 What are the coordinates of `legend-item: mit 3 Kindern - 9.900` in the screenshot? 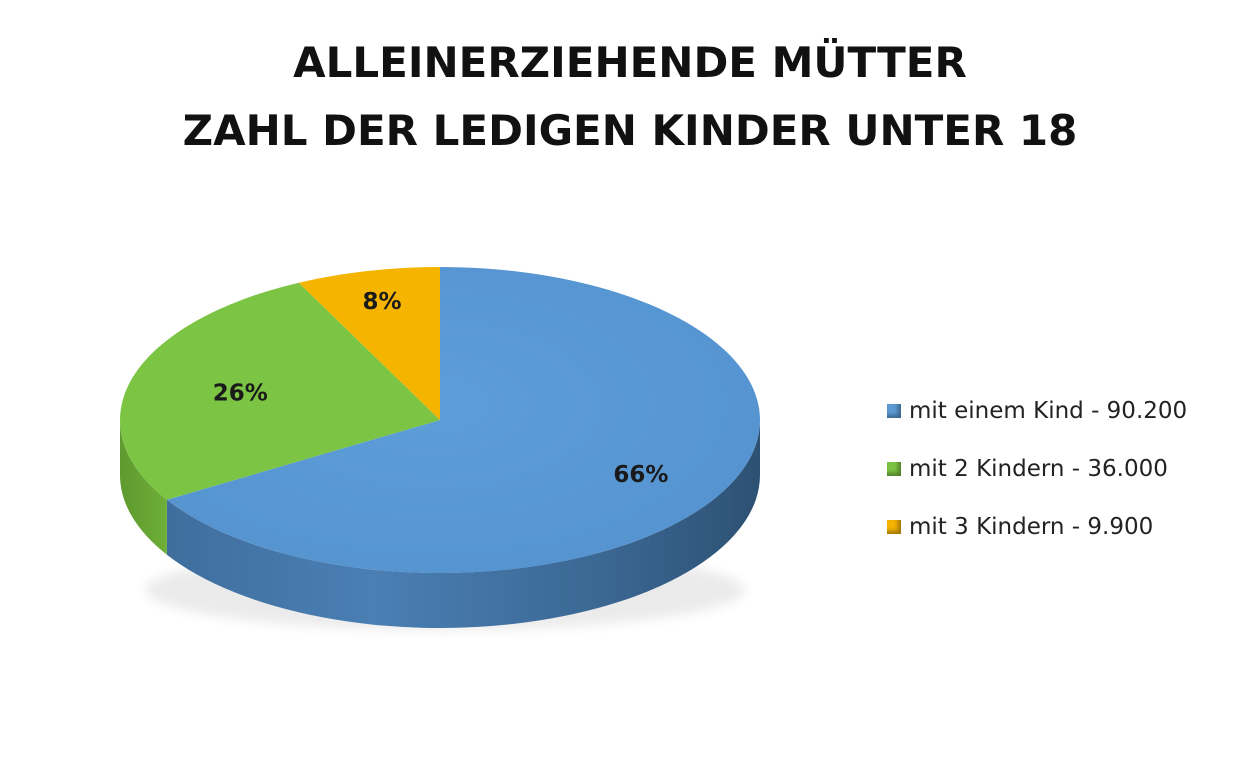 It's located at (1037, 527).